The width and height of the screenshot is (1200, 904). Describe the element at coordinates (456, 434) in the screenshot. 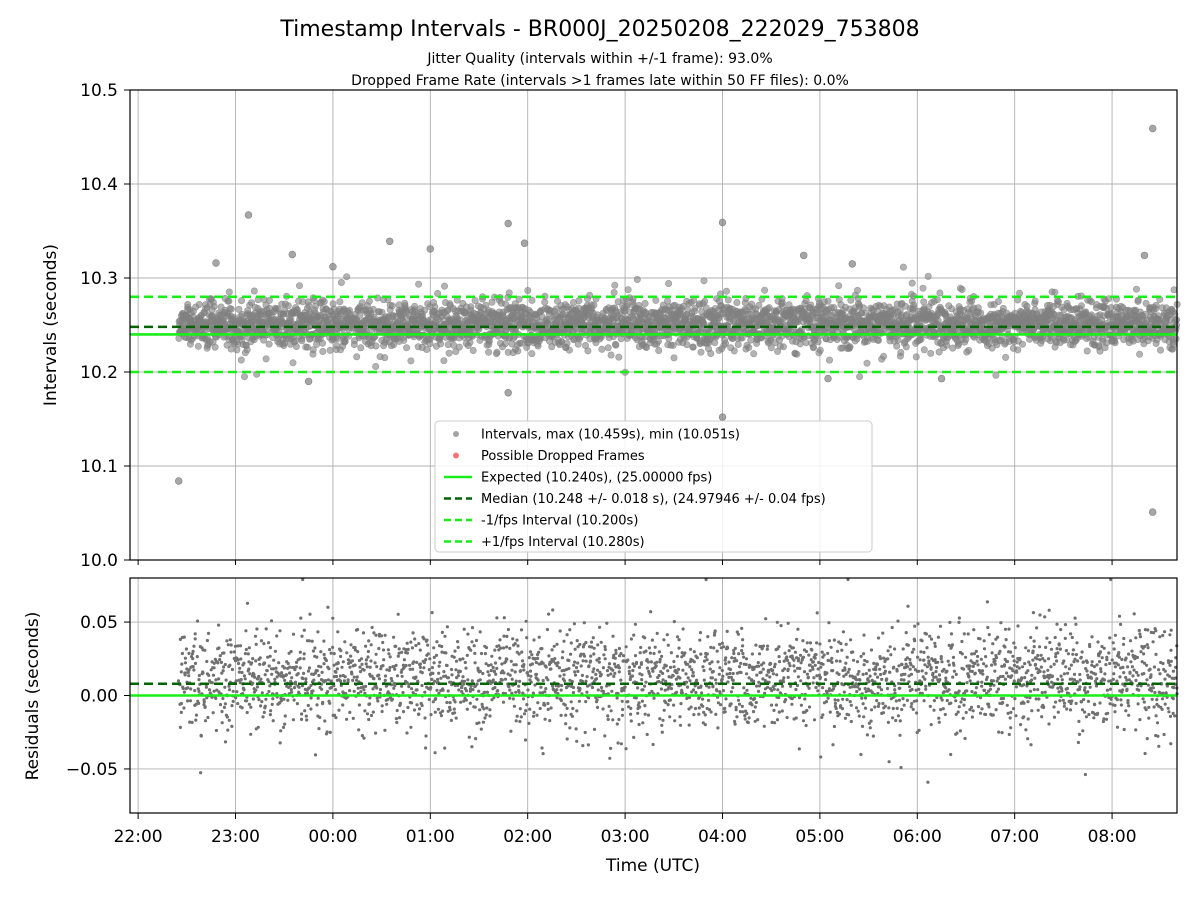

I see `legend-marker` at that location.